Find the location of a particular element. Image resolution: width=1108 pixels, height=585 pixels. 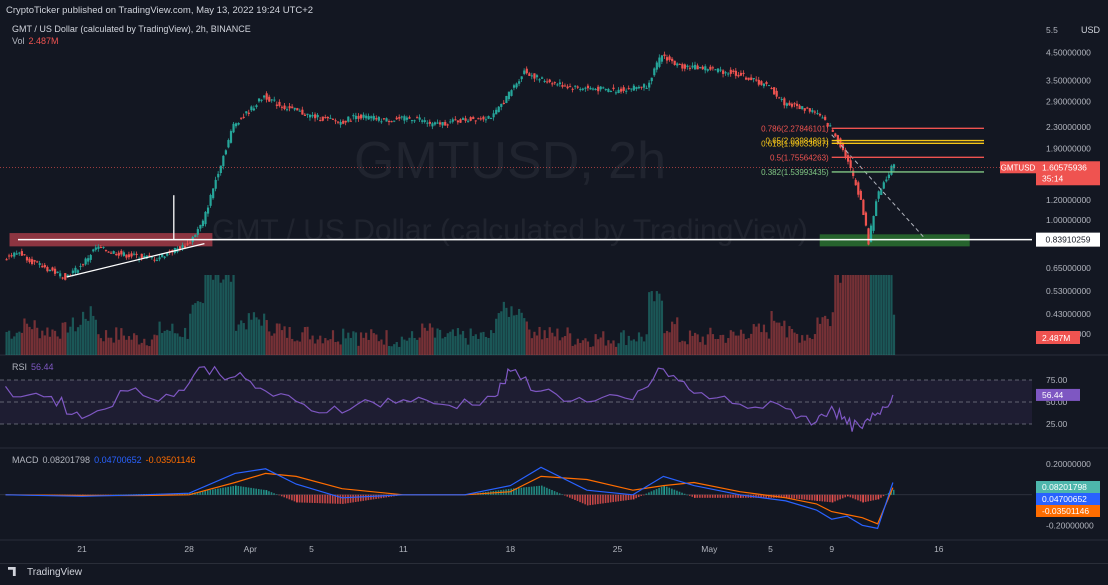

time-tick-label: 5 is located at coordinates (770, 549).